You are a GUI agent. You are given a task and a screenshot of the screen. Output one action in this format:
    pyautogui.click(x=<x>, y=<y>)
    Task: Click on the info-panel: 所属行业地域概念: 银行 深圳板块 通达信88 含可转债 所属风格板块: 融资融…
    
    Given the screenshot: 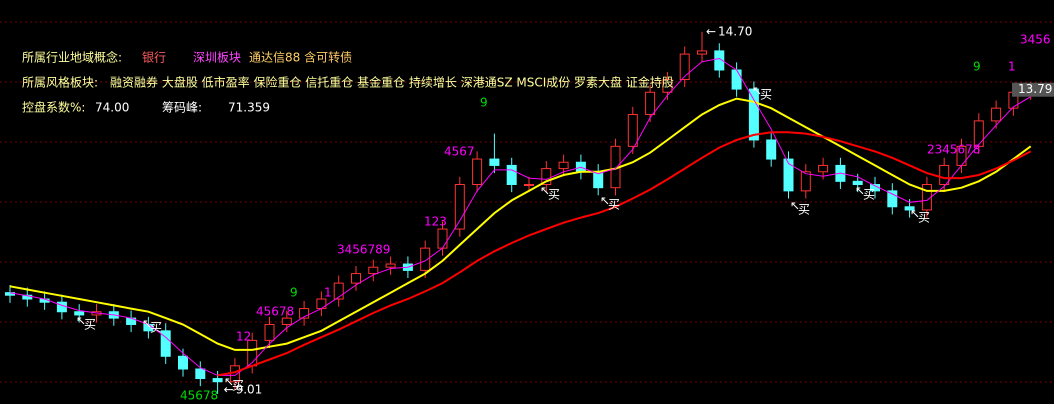 What is the action you would take?
    pyautogui.click(x=348, y=82)
    